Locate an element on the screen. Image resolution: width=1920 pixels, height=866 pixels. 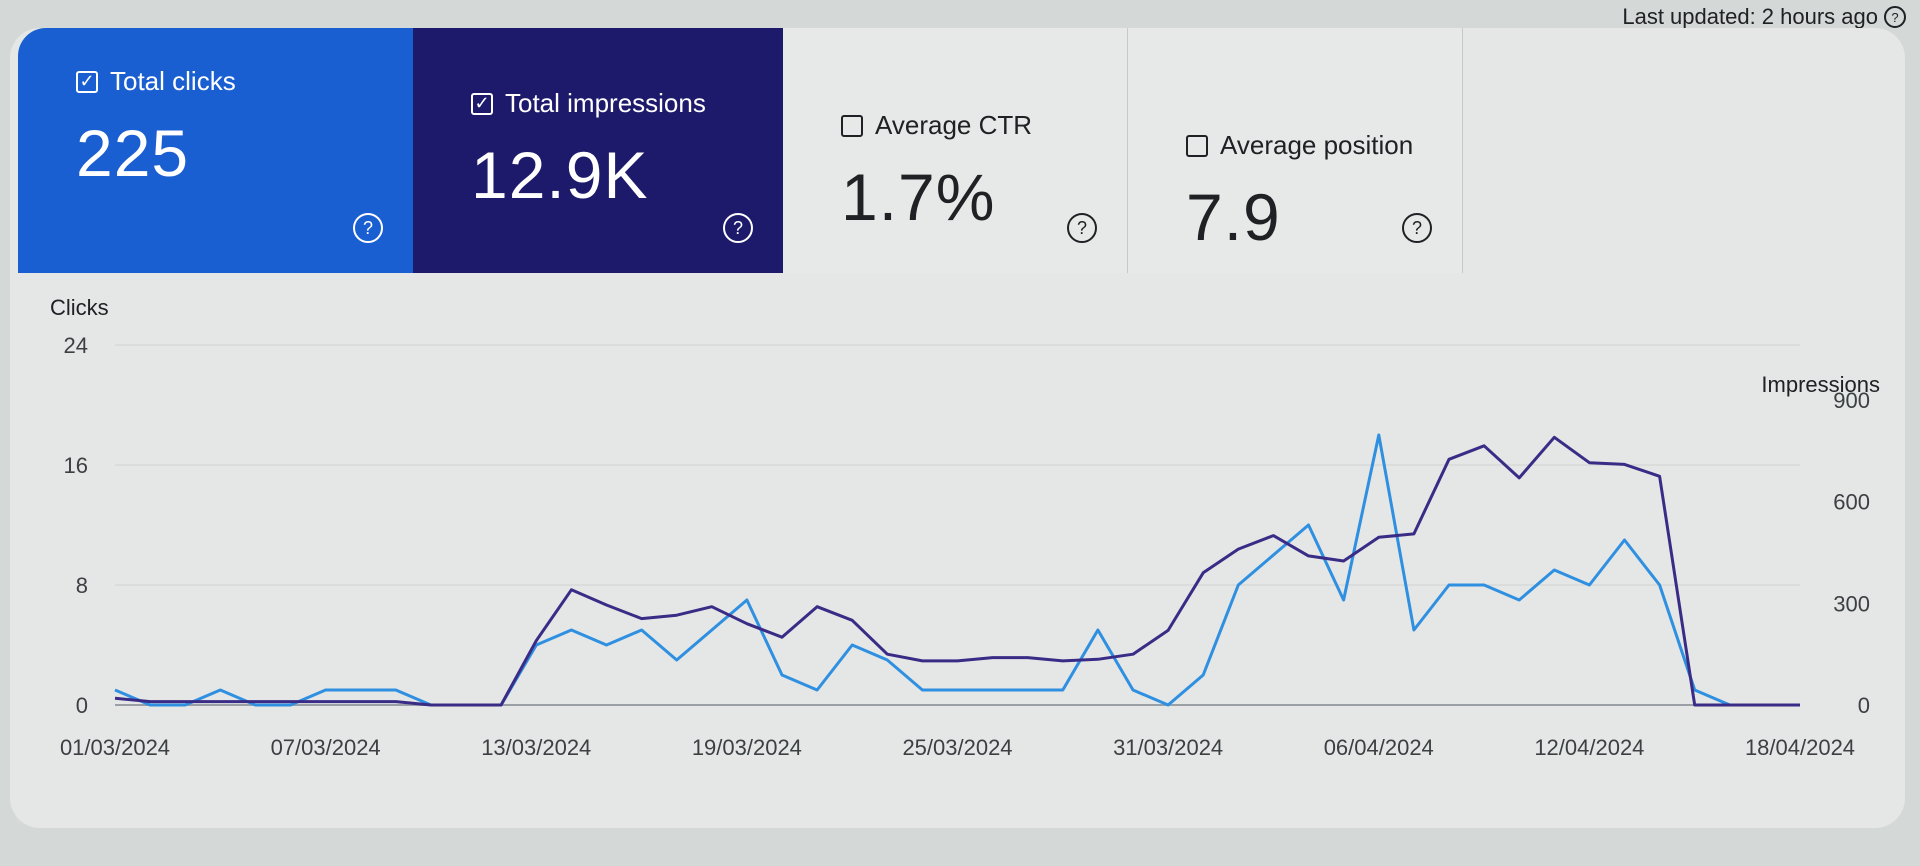
metric-card-total-impressions: ✓ Total impressions 12.9K ? is located at coordinates (598, 150).